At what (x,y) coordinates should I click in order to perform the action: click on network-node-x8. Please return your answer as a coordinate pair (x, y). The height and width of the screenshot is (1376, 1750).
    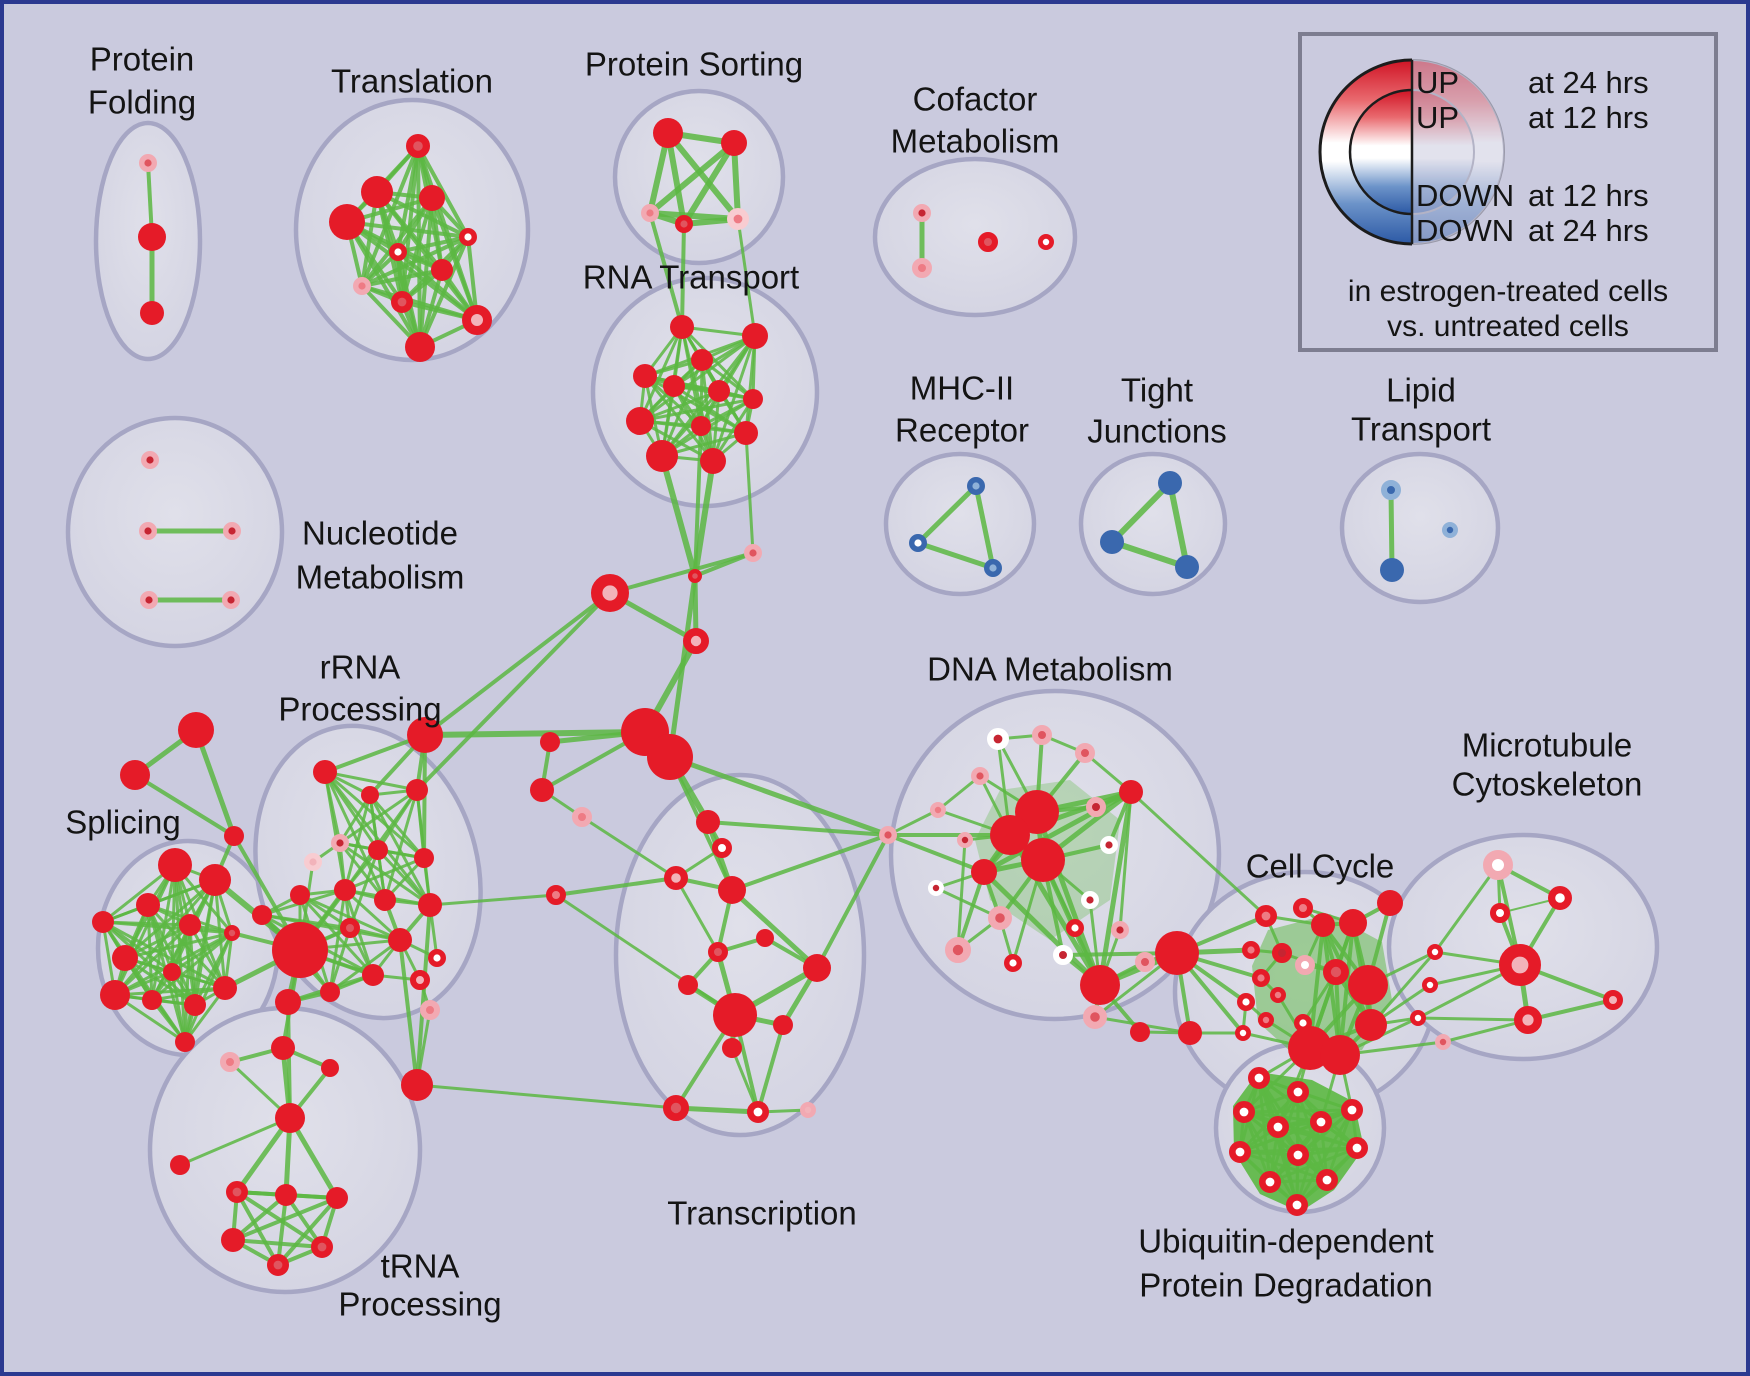
    Looking at the image, I should click on (817, 968).